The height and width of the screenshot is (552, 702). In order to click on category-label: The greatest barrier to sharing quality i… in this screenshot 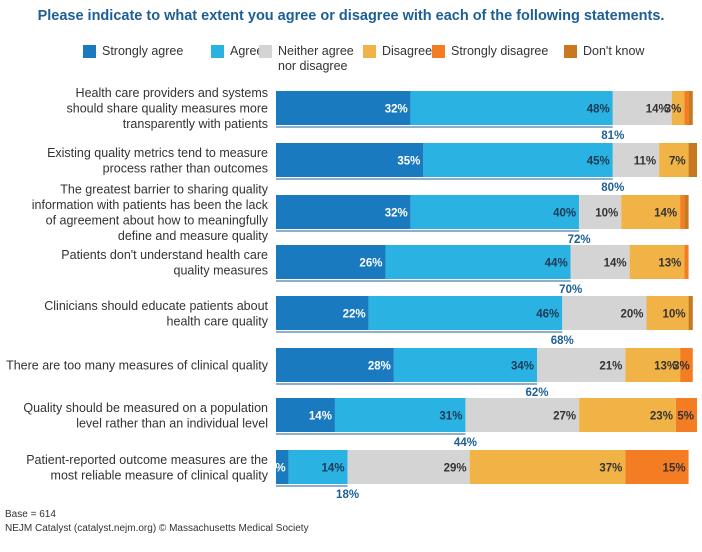, I will do `click(150, 212)`.